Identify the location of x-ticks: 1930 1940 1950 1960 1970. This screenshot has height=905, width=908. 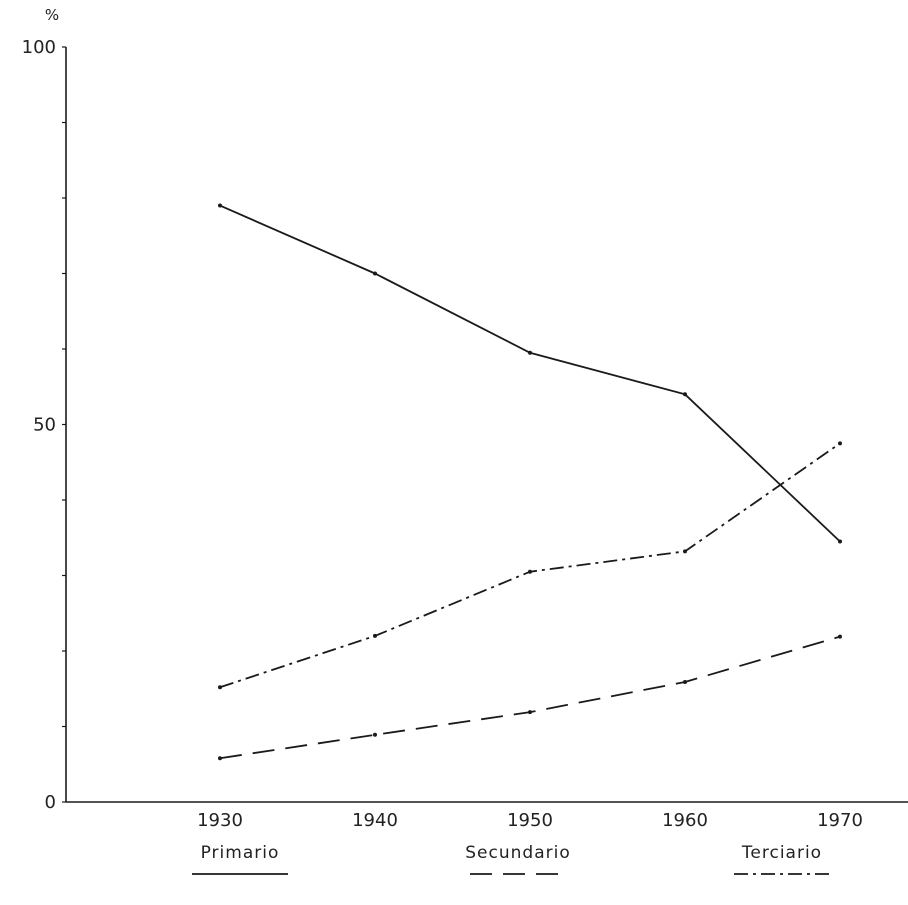
(530, 820).